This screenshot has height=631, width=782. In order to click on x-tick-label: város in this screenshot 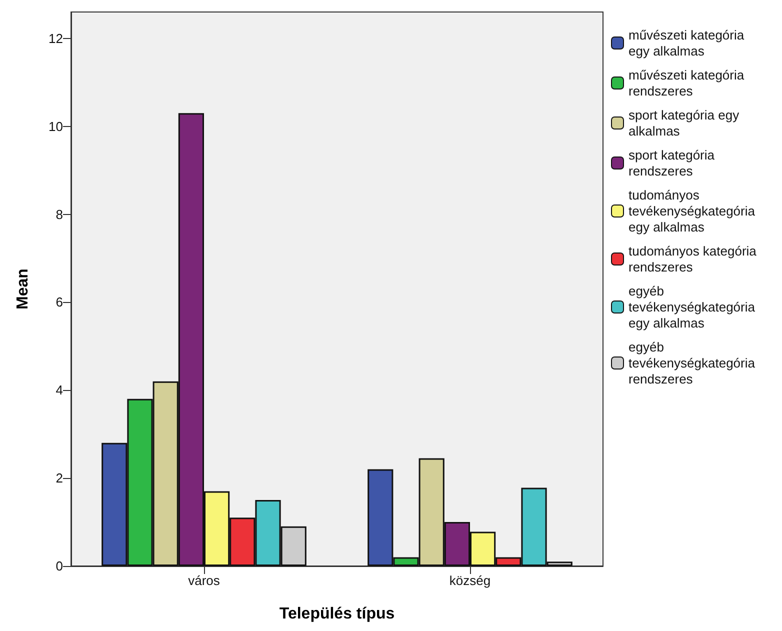, I will do `click(204, 580)`.